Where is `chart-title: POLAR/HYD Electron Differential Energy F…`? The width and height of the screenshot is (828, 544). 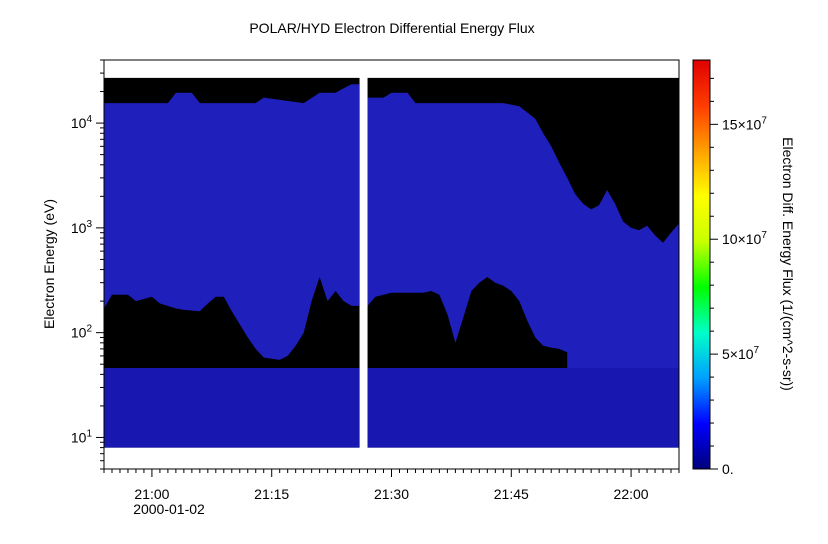 chart-title: POLAR/HYD Electron Differential Energy F… is located at coordinates (391, 28).